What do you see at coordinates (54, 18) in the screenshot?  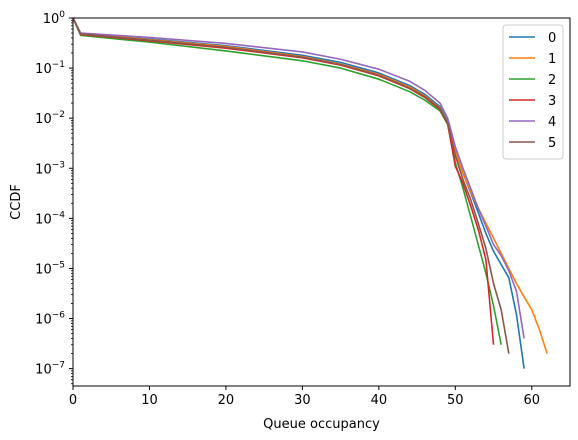 I see `y-tick-label: 10⁰` at bounding box center [54, 18].